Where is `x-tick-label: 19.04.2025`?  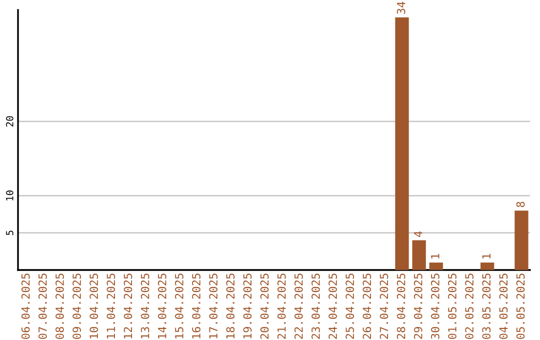 x-tick-label: 19.04.2025 is located at coordinates (247, 306).